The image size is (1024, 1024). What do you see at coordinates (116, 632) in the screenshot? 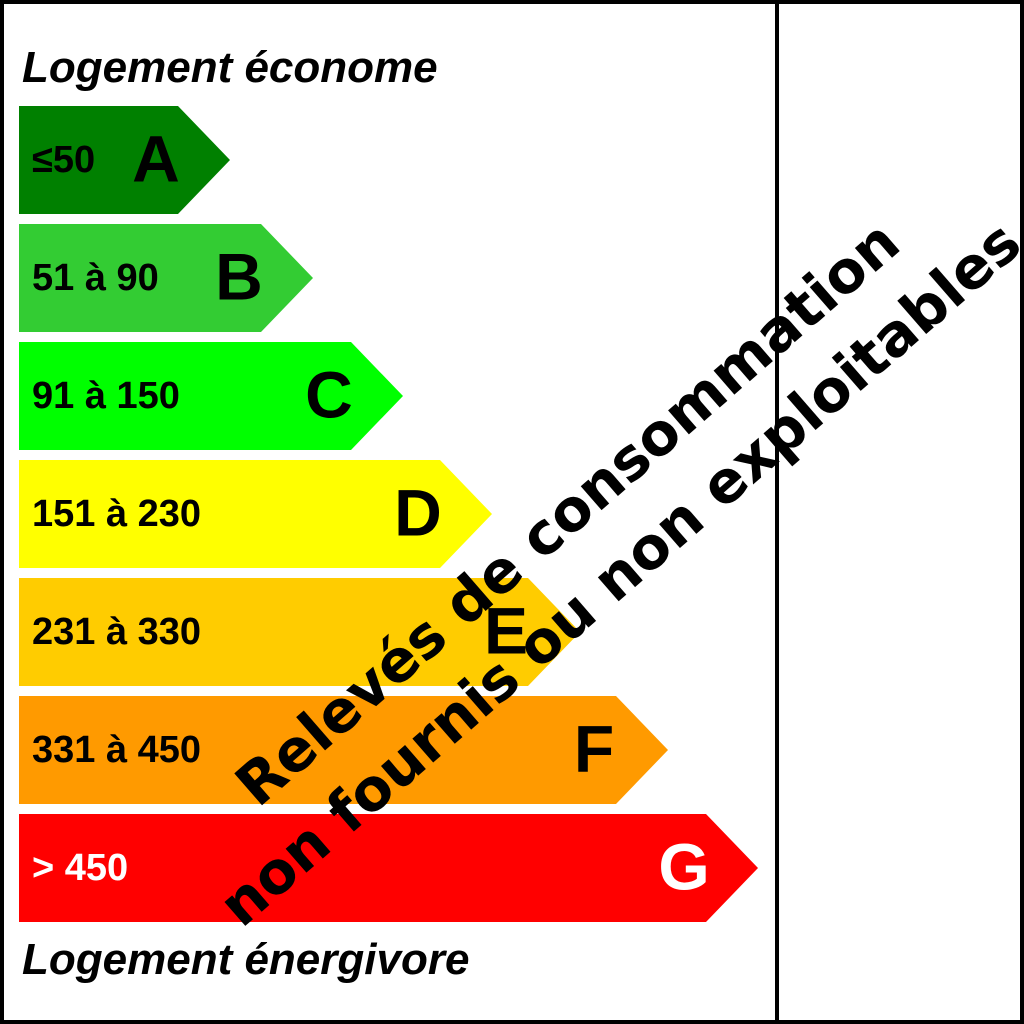
I see `class-range: 231 à 330` at bounding box center [116, 632].